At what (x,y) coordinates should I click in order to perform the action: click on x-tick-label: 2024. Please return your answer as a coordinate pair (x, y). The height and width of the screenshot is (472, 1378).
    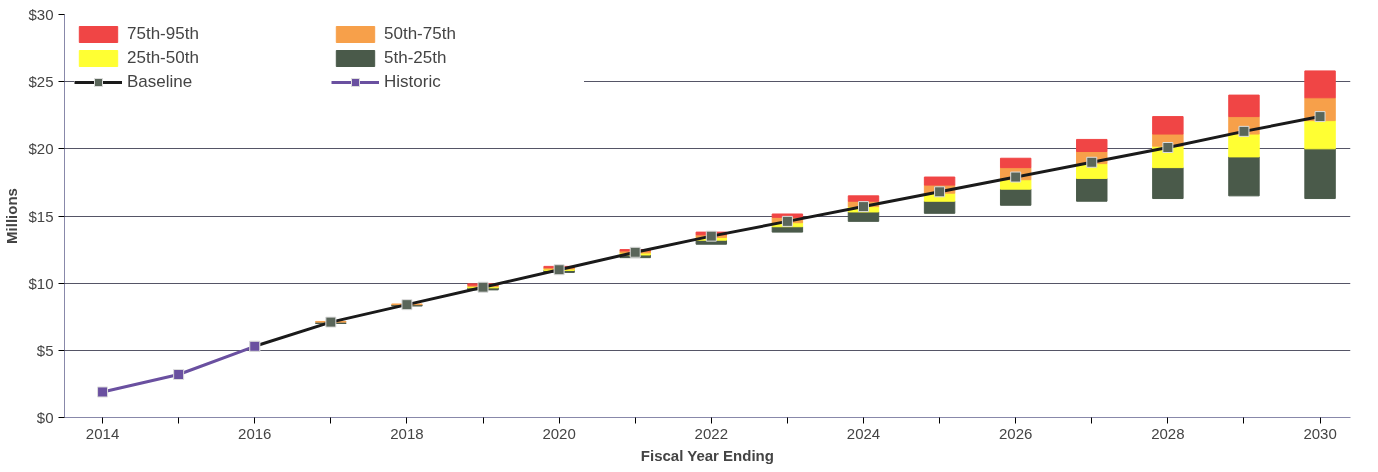
    Looking at the image, I should click on (863, 433).